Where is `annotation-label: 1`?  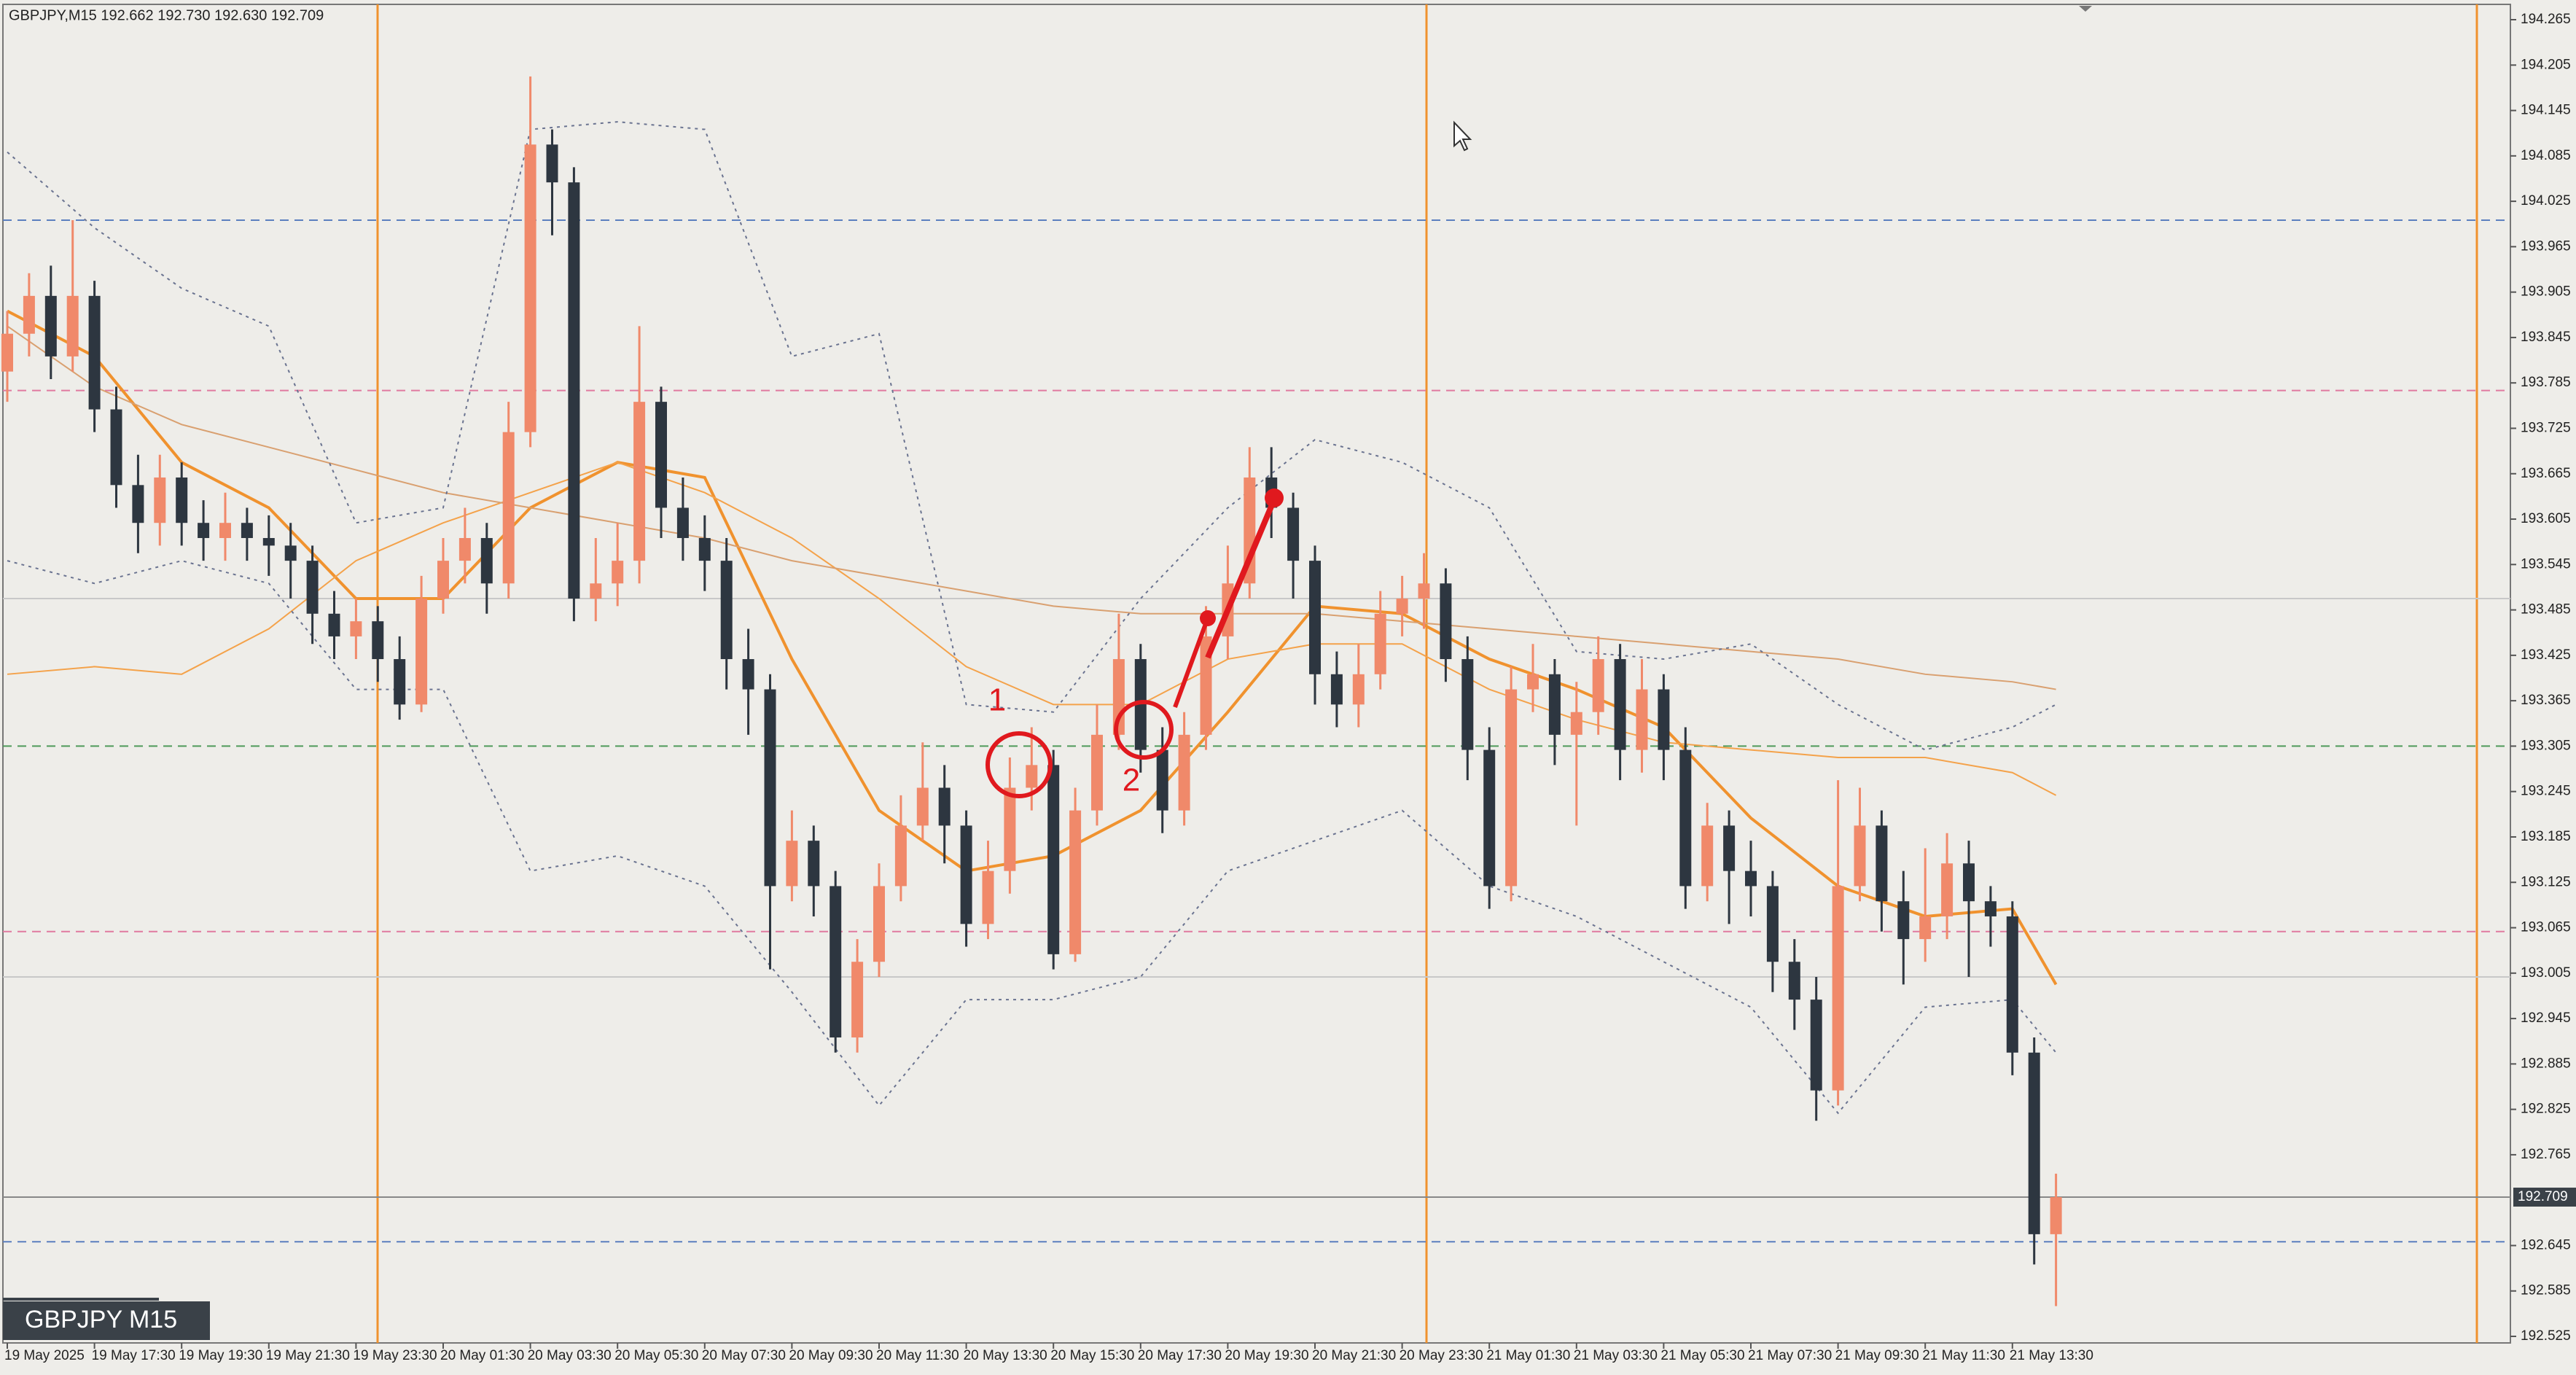 annotation-label: 1 is located at coordinates (997, 700).